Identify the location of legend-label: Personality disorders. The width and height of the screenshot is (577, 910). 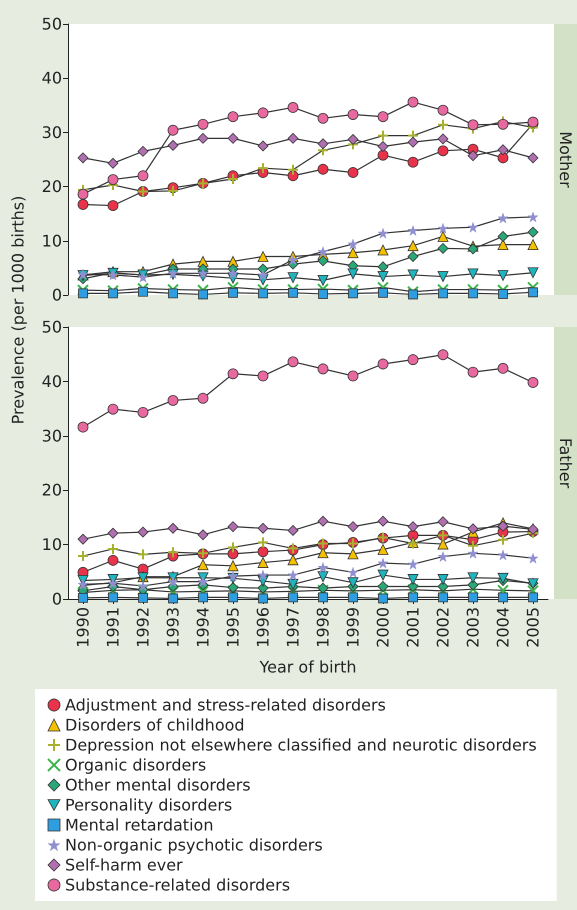
(148, 805).